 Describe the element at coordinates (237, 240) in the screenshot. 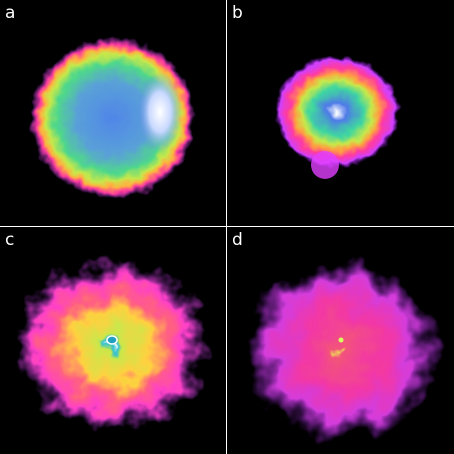

I see `panel-label: d` at that location.